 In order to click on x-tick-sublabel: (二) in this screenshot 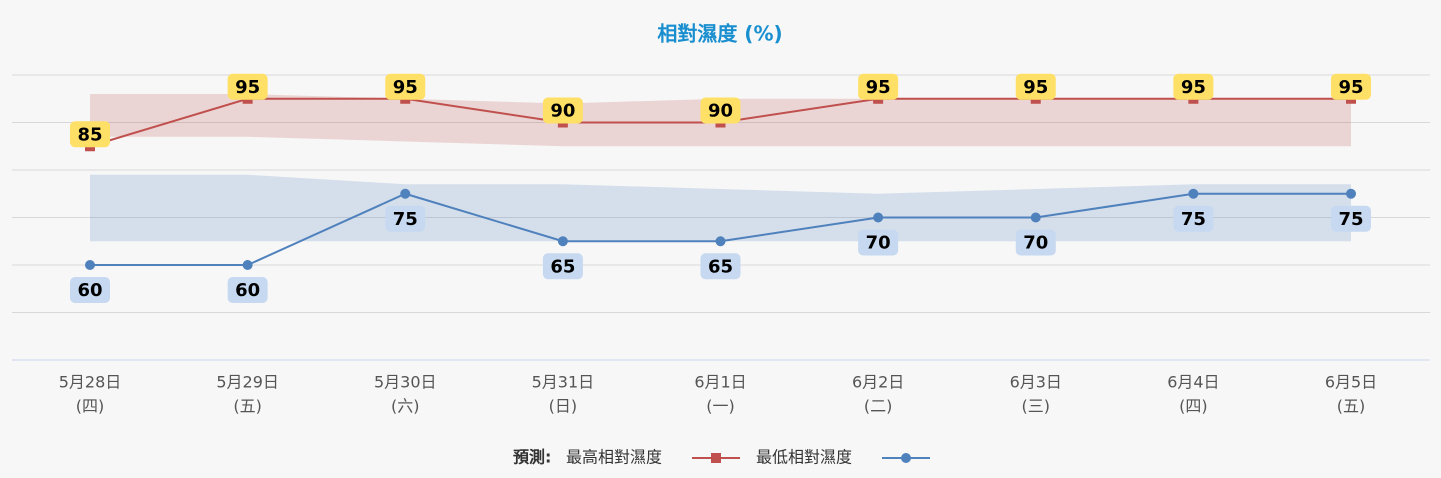, I will do `click(878, 406)`.